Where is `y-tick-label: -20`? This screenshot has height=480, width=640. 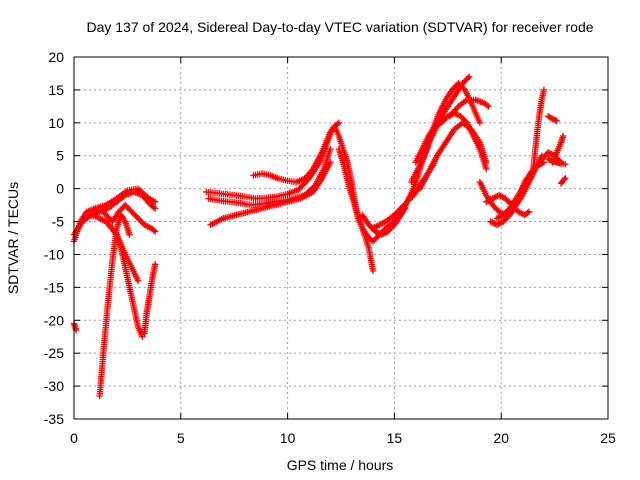 y-tick-label: -20 is located at coordinates (54, 320).